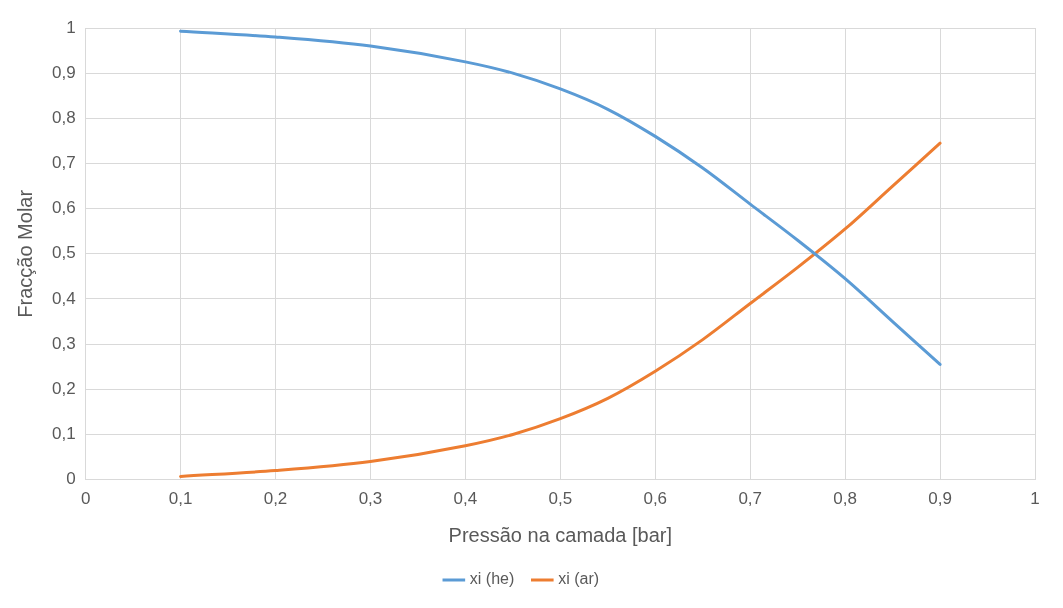 The height and width of the screenshot is (608, 1063). I want to click on x-axis-title: Pressão na camada [bar], so click(560, 534).